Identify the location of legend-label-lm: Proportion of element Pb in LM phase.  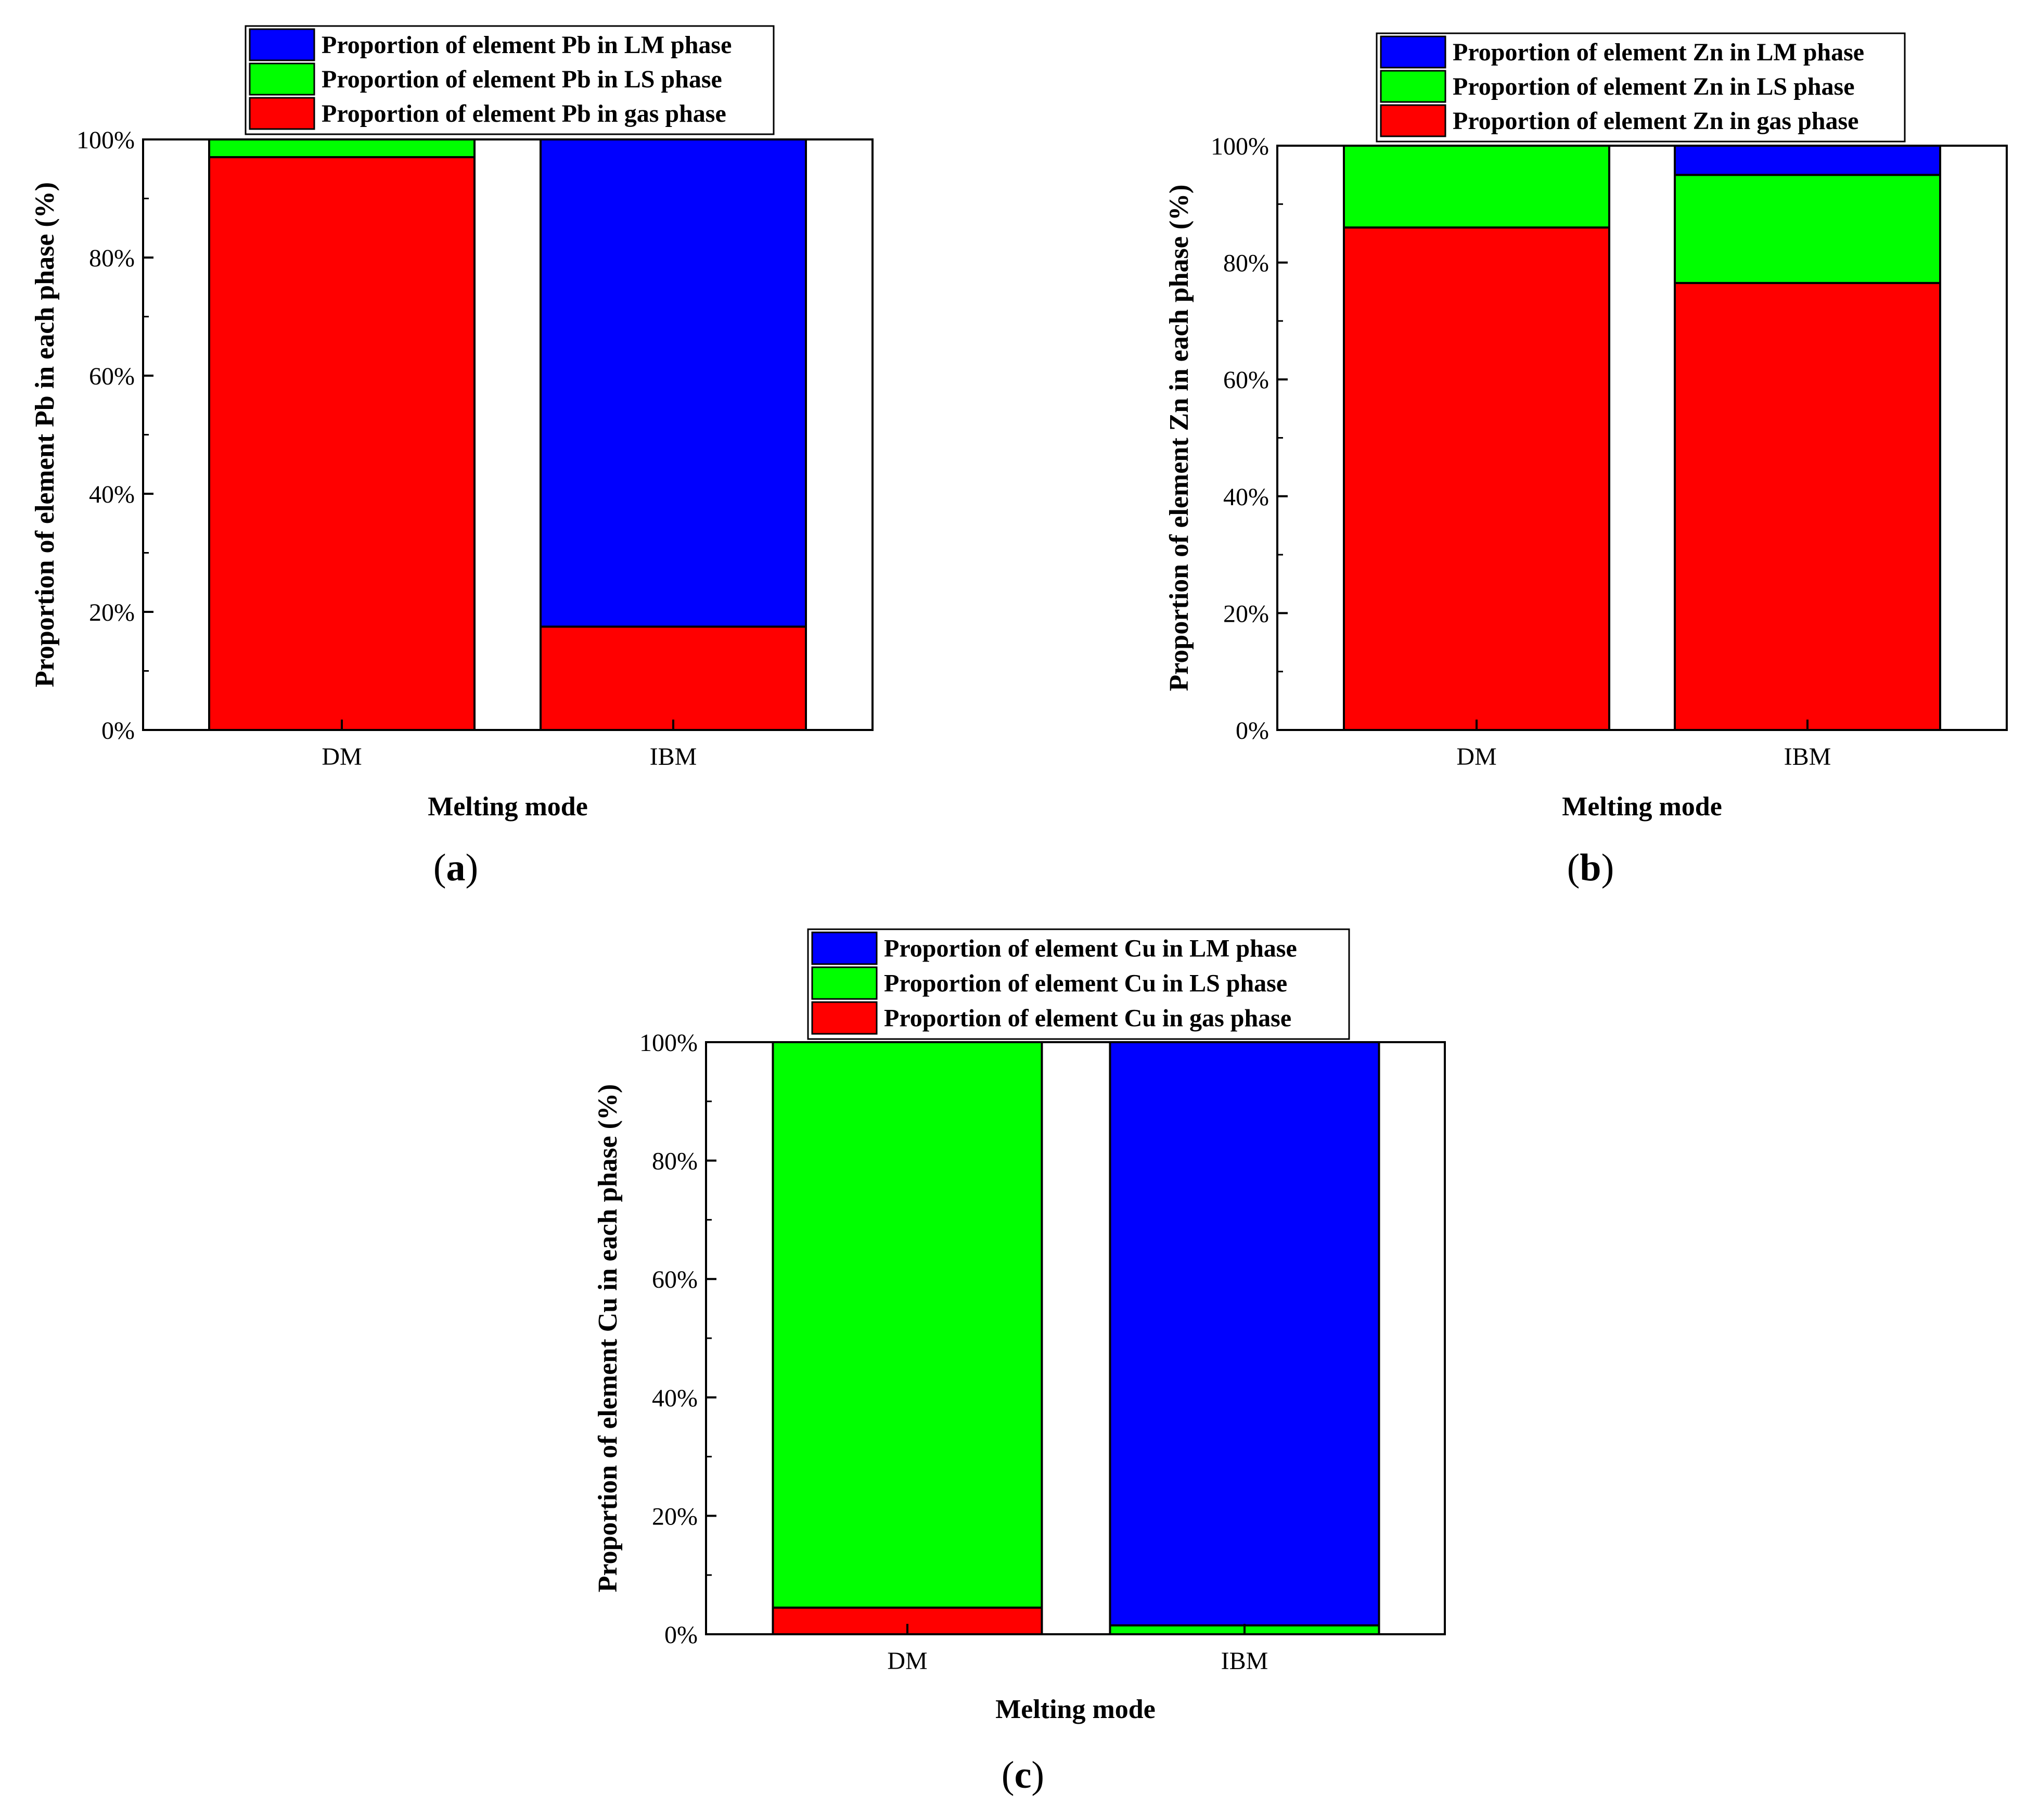
(527, 45).